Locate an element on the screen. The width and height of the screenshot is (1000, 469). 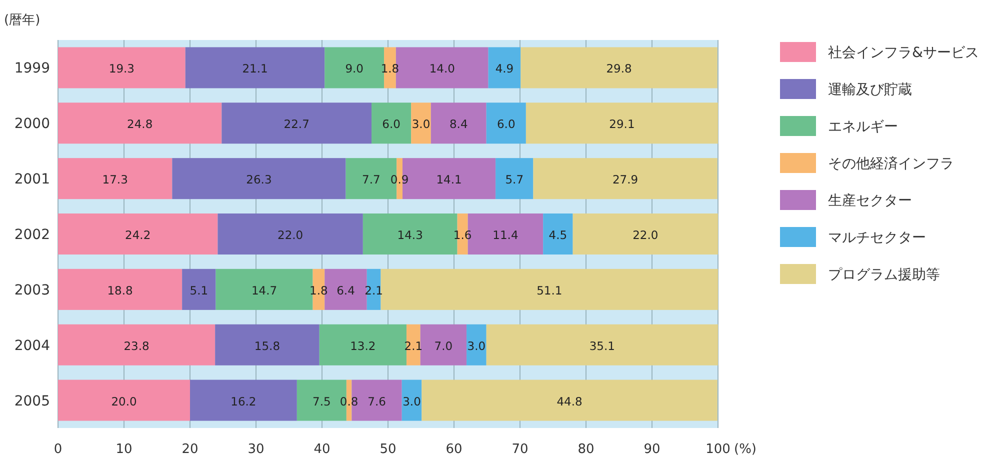
data-label: 7.0 is located at coordinates (443, 345).